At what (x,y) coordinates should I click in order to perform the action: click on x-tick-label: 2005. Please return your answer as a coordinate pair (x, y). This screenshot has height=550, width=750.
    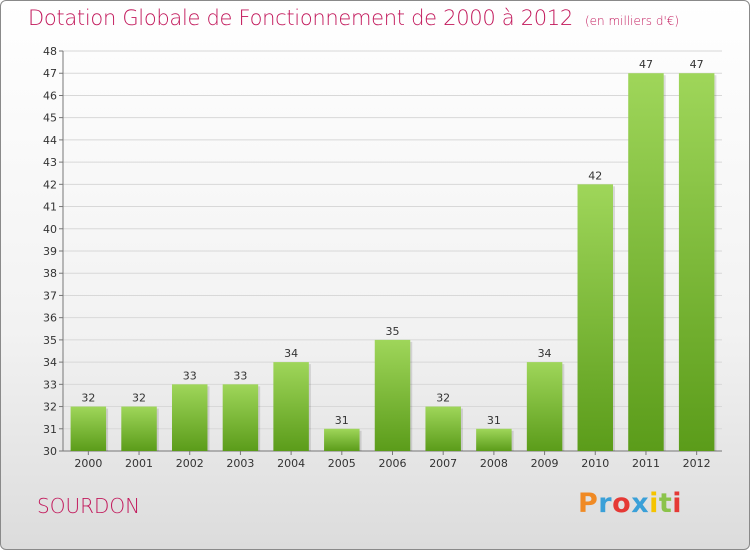
    Looking at the image, I should click on (342, 463).